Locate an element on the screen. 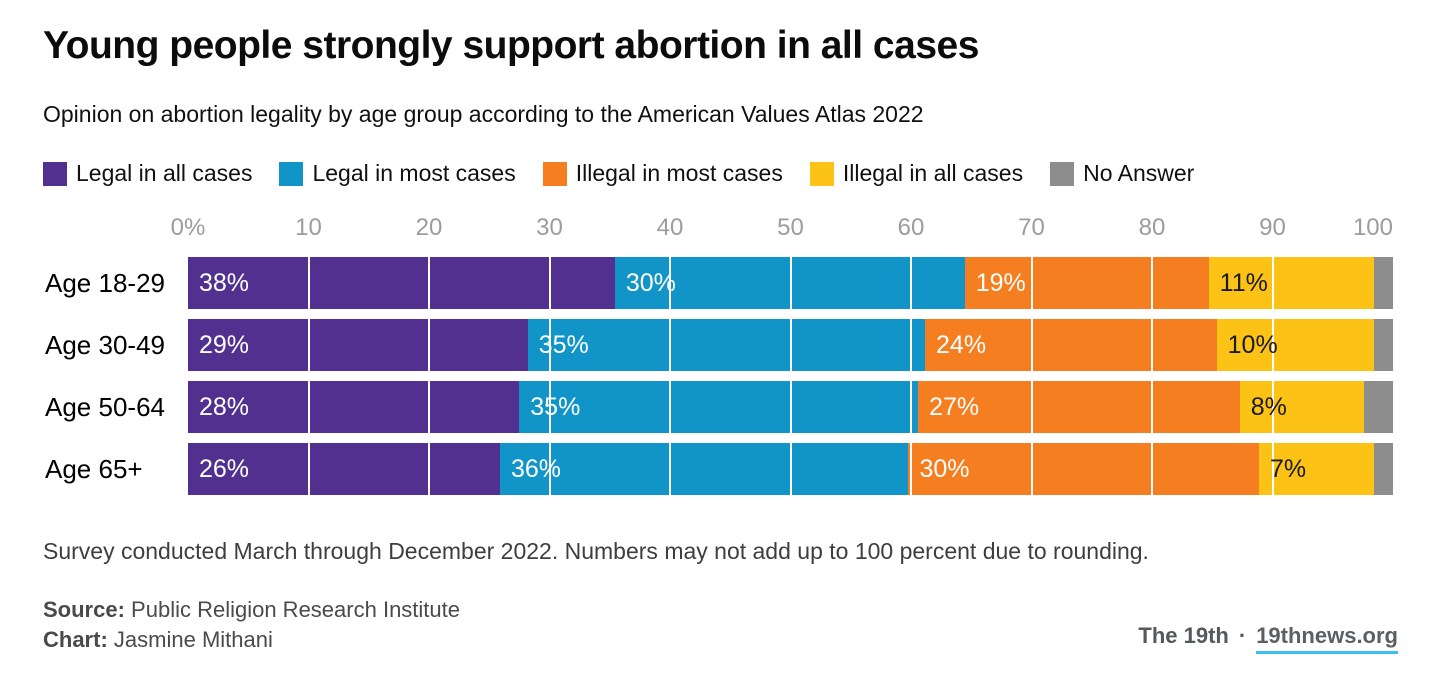  legend-item: Illegal in most cases is located at coordinates (662, 173).